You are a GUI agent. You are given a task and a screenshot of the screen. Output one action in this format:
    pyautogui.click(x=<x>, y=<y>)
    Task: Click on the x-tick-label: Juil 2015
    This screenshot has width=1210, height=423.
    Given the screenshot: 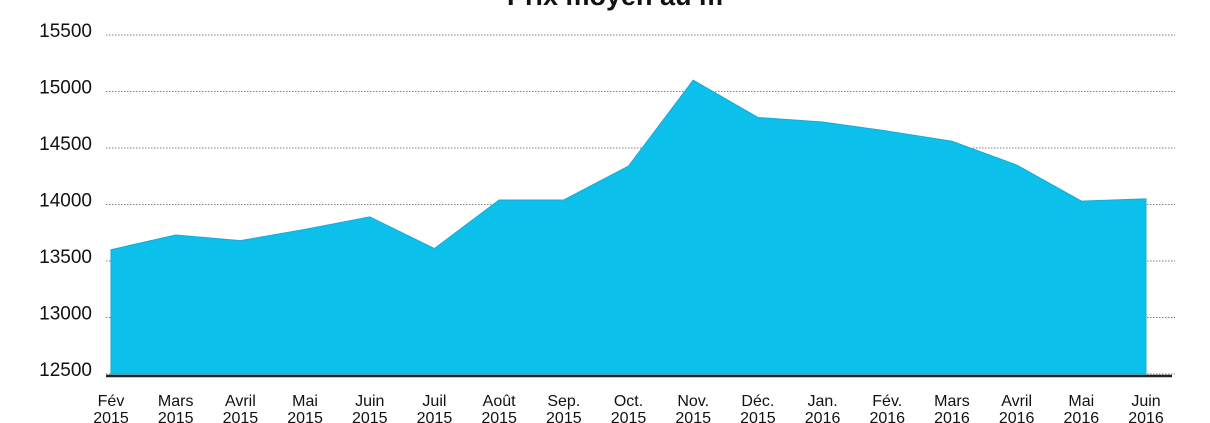 What is the action you would take?
    pyautogui.click(x=435, y=408)
    